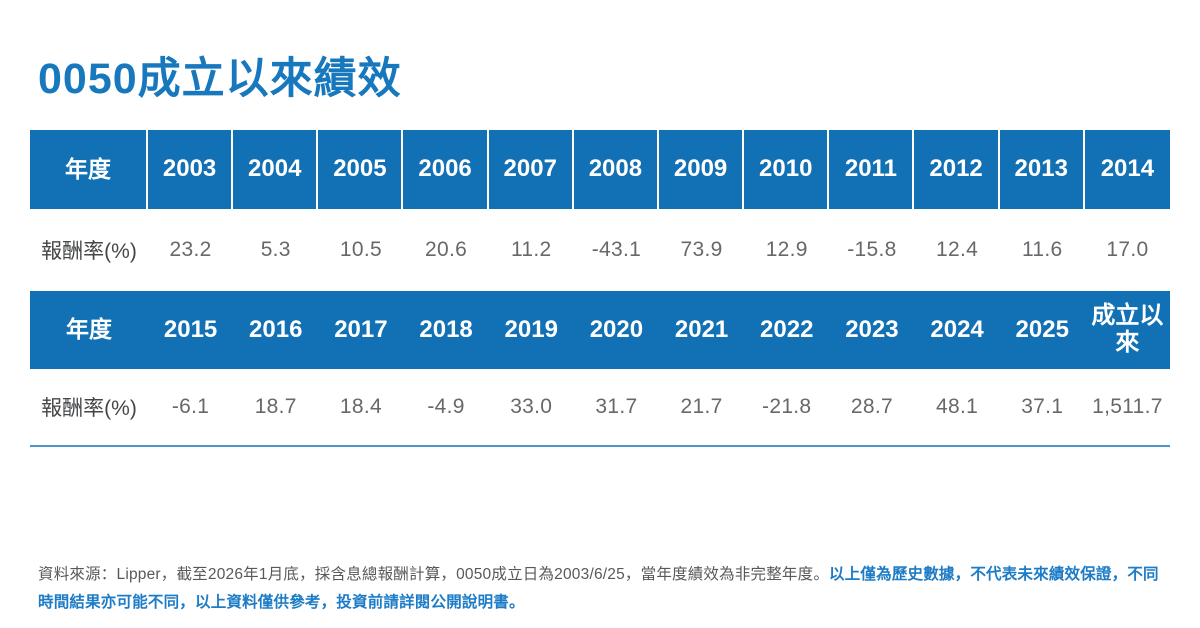 The height and width of the screenshot is (628, 1200). I want to click on table1-return-value: 73.9, so click(701, 249).